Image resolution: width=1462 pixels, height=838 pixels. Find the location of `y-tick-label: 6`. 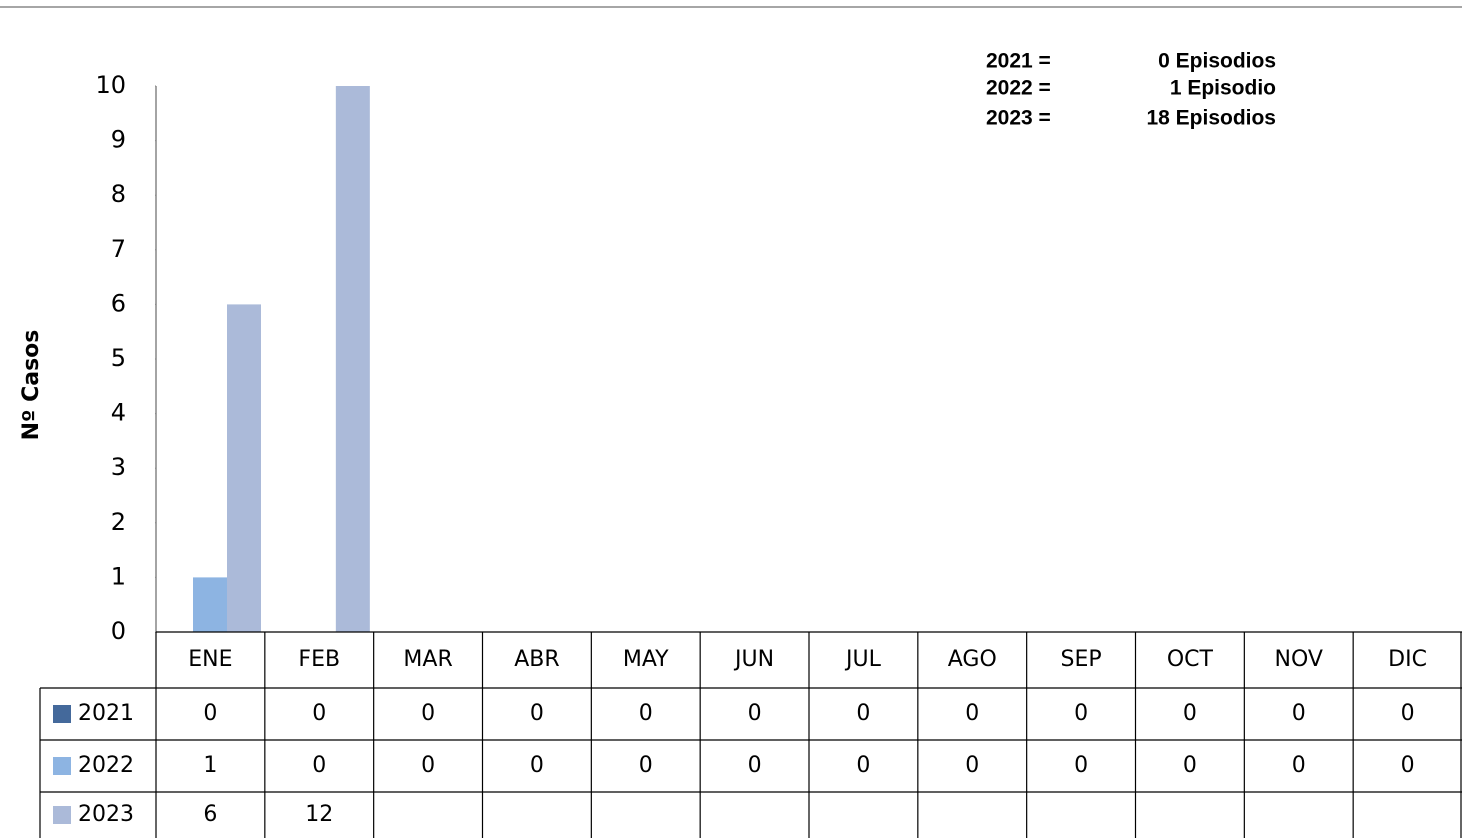

y-tick-label: 6 is located at coordinates (118, 303).